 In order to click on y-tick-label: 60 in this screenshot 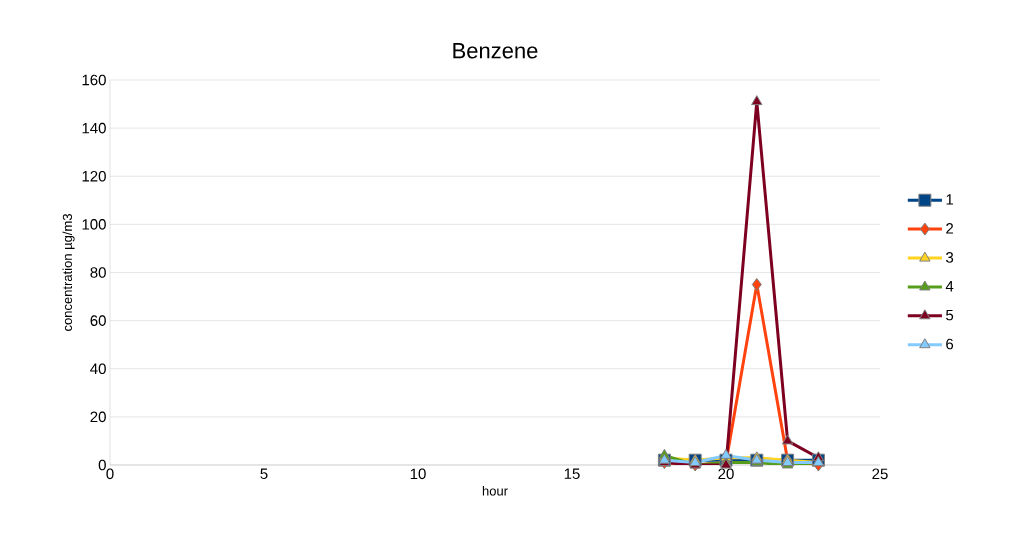, I will do `click(98, 320)`.